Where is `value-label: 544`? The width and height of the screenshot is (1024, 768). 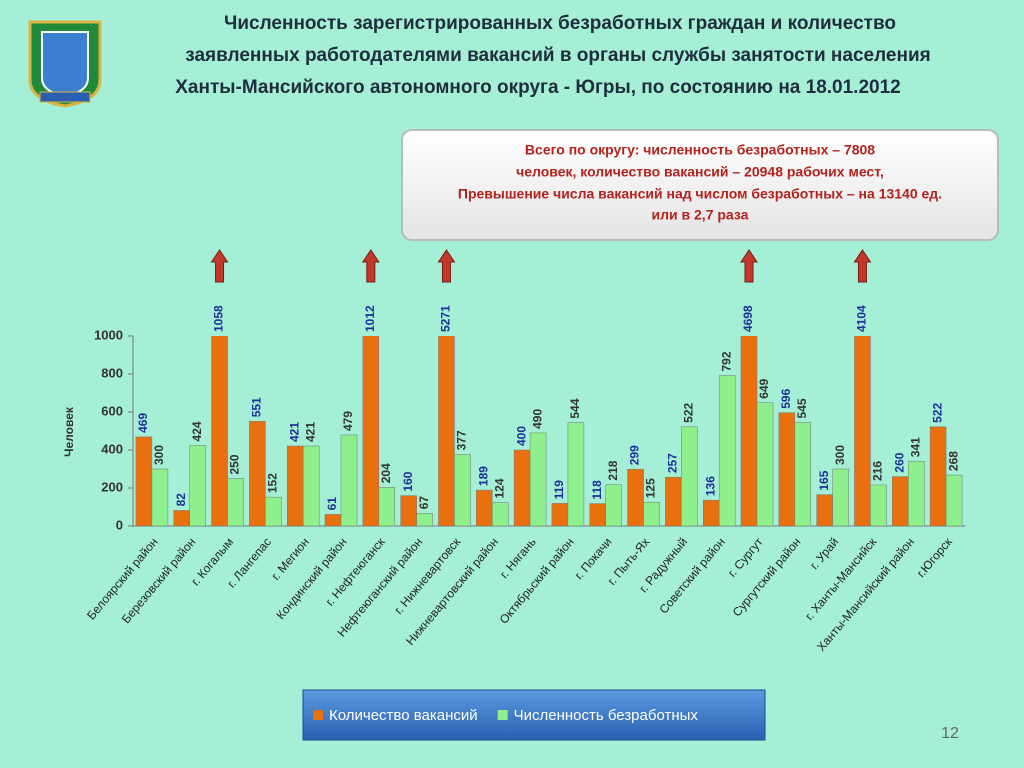
value-label: 544 is located at coordinates (575, 408).